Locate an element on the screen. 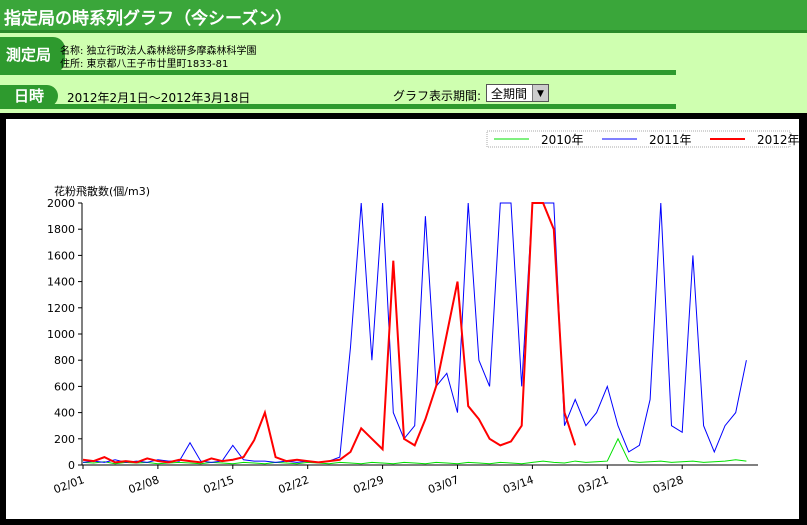  legend is located at coordinates (638, 139).